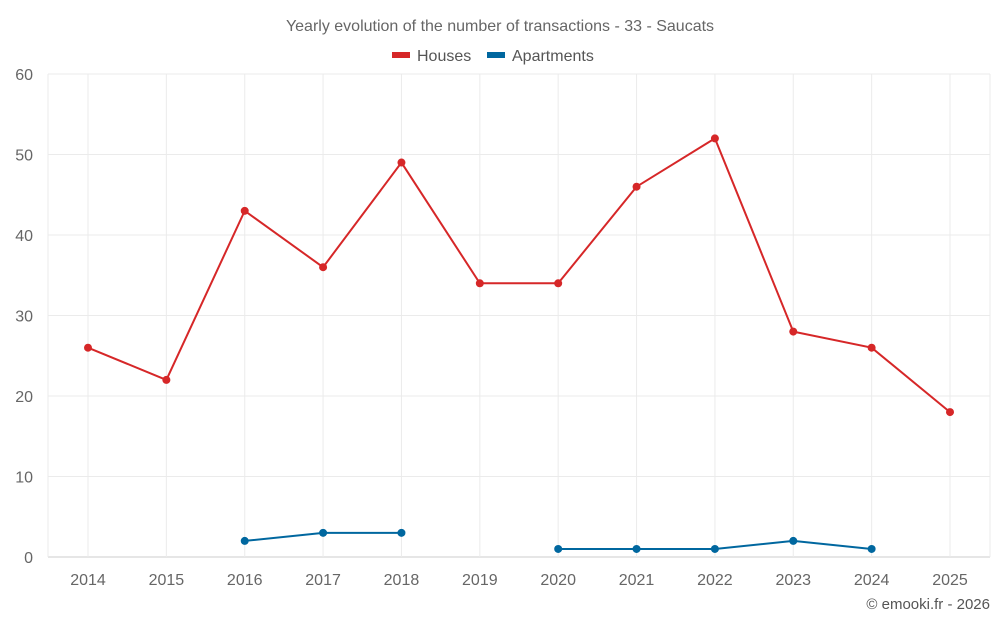 This screenshot has height=625, width=1000. What do you see at coordinates (558, 580) in the screenshot?
I see `x-tick-label: 2020` at bounding box center [558, 580].